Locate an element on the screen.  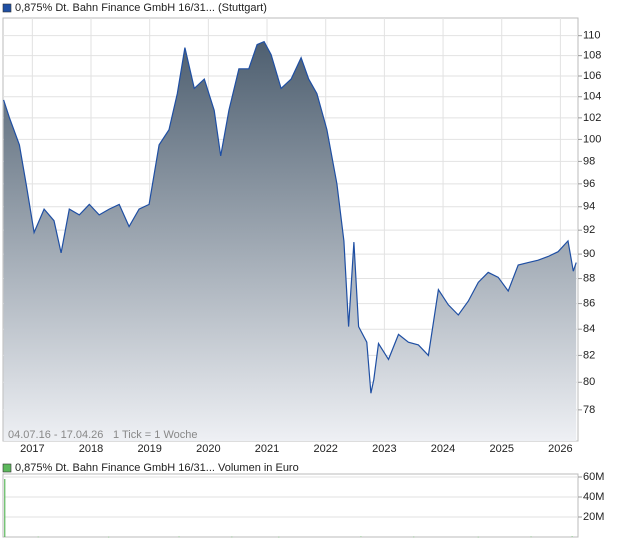
x-tick-label: 2019 is located at coordinates (149, 449).